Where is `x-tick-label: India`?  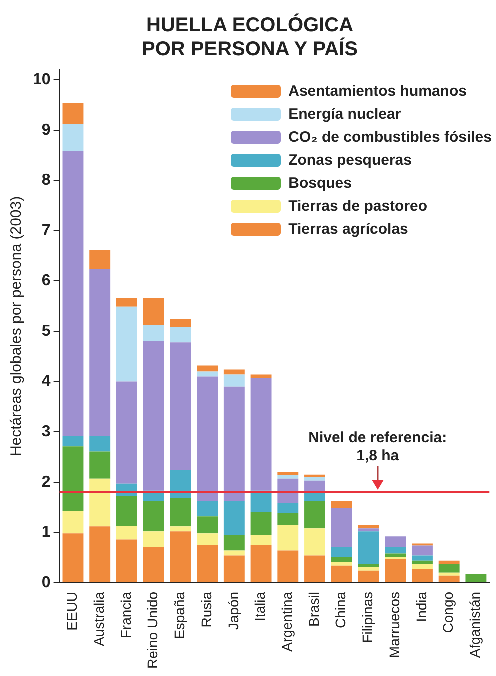
x-tick-label: India is located at coordinates (421, 607).